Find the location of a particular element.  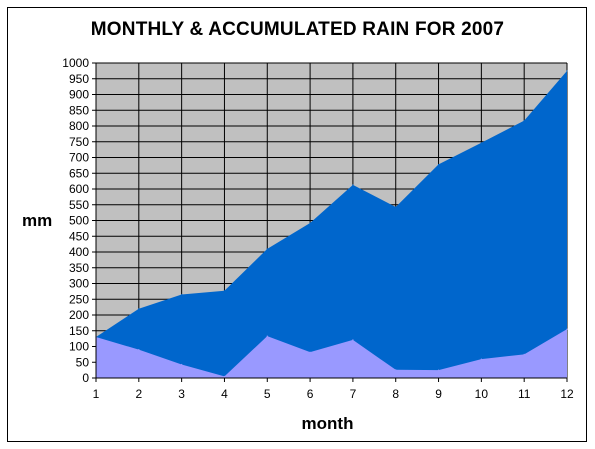

y-tick-label: 600 is located at coordinates (79, 189).